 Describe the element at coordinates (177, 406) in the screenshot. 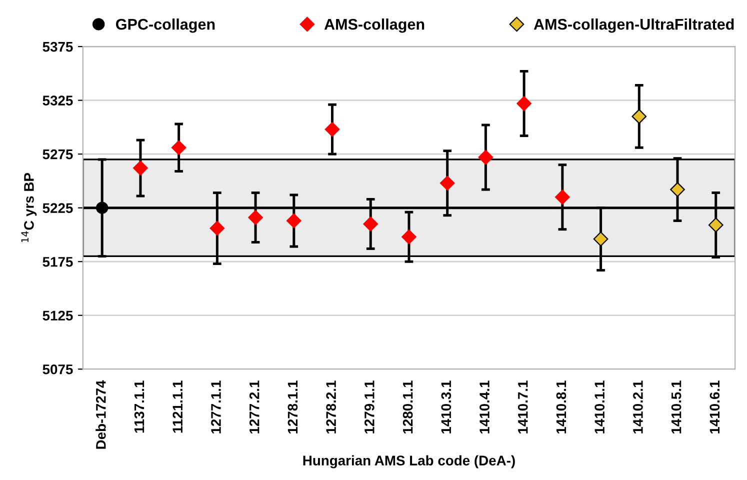

I see `x-tick-label: 1121.1.1` at that location.